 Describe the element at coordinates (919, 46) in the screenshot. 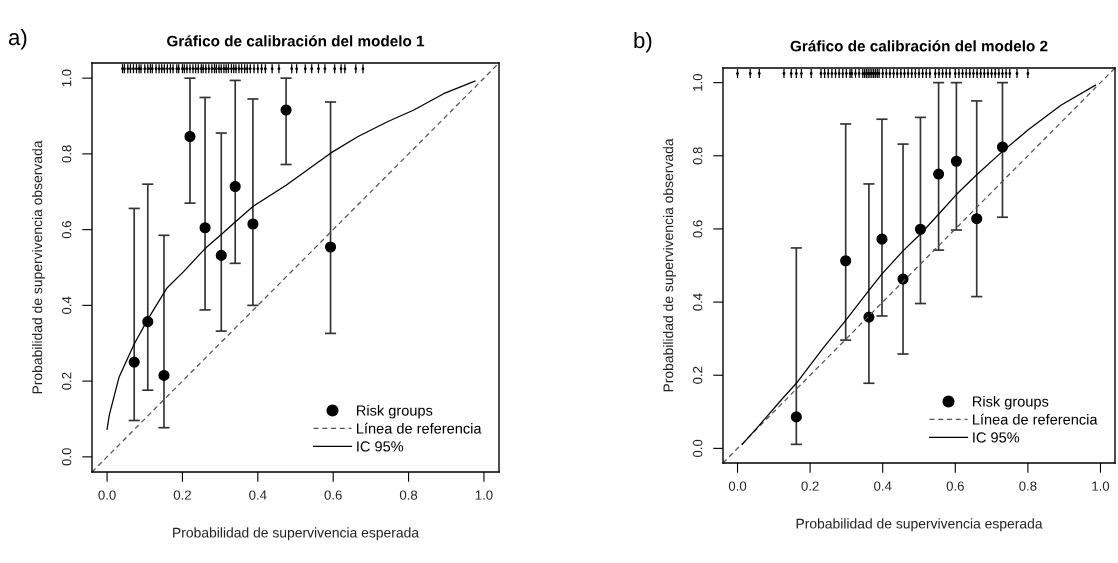

I see `chart-title: Gráfico de calibración del modelo 2` at that location.